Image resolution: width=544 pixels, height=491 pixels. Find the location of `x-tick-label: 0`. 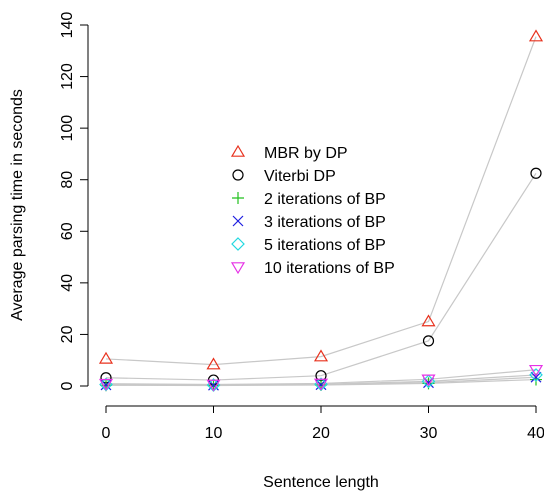

x-tick-label: 0 is located at coordinates (106, 433).